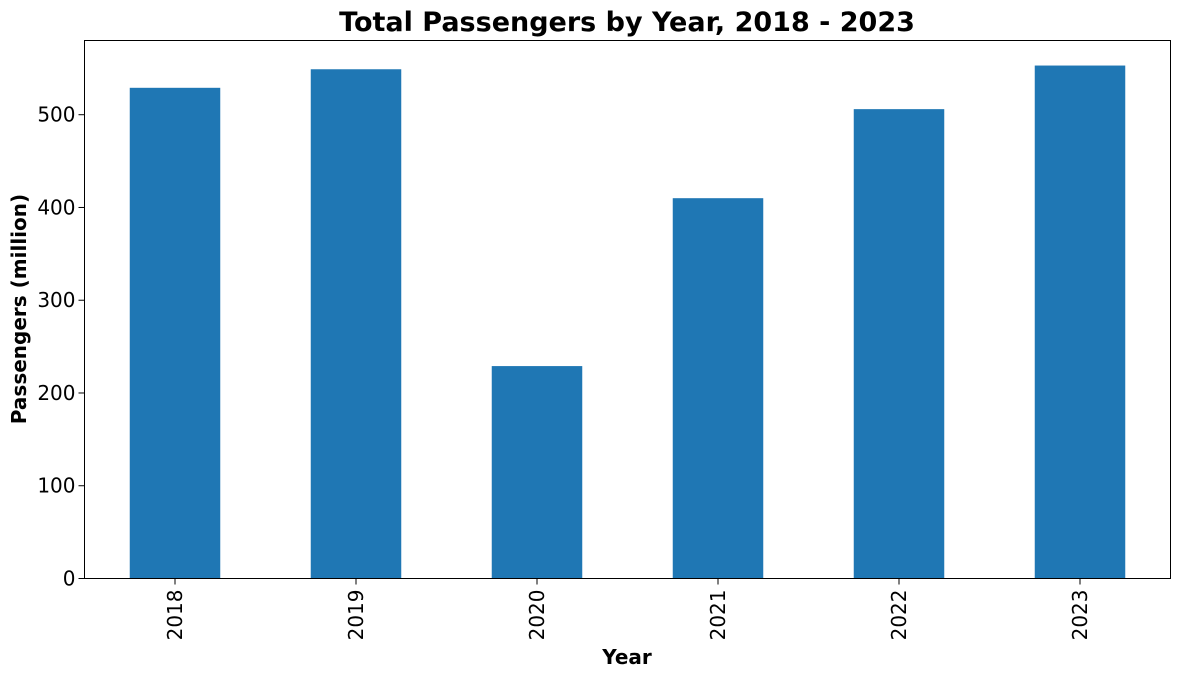  What do you see at coordinates (1080, 615) in the screenshot?
I see `x-tick-label: 2023` at bounding box center [1080, 615].